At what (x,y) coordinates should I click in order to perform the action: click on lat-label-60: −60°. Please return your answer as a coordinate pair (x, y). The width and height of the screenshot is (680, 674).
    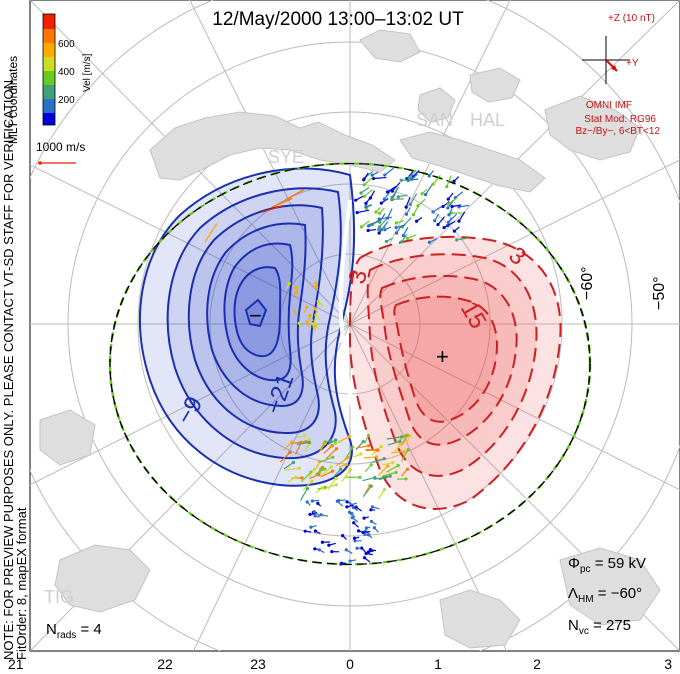
    Looking at the image, I should click on (587, 283).